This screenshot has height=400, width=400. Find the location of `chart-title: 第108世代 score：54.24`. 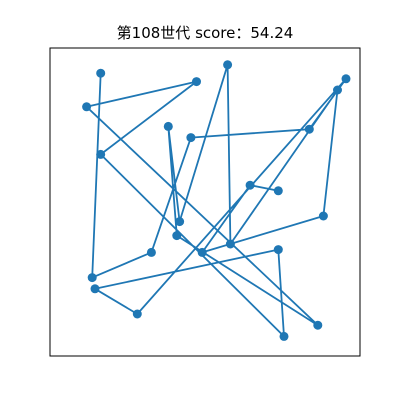

chart-title: 第108世代 score：54.24 is located at coordinates (205, 33).